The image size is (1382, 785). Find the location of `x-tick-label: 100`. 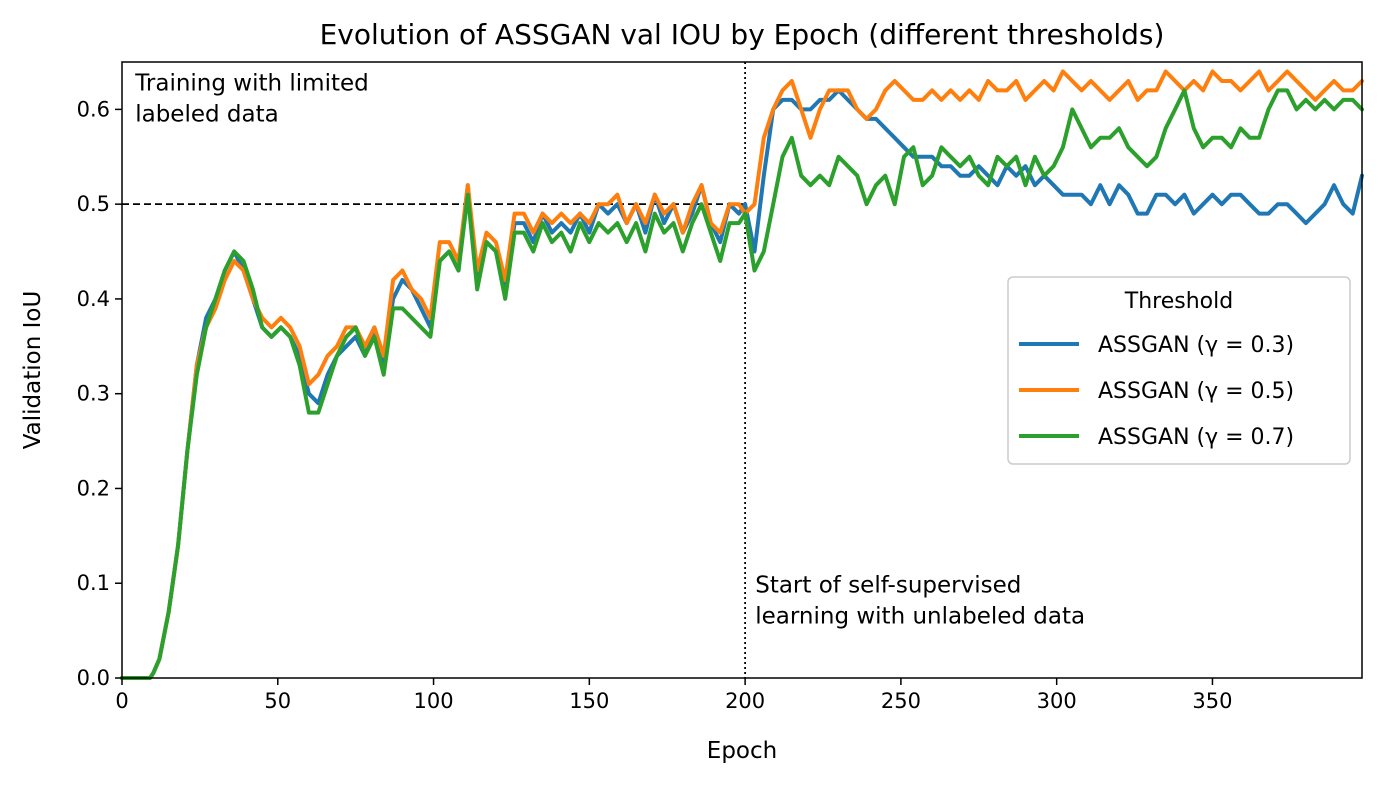

x-tick-label: 100 is located at coordinates (434, 701).